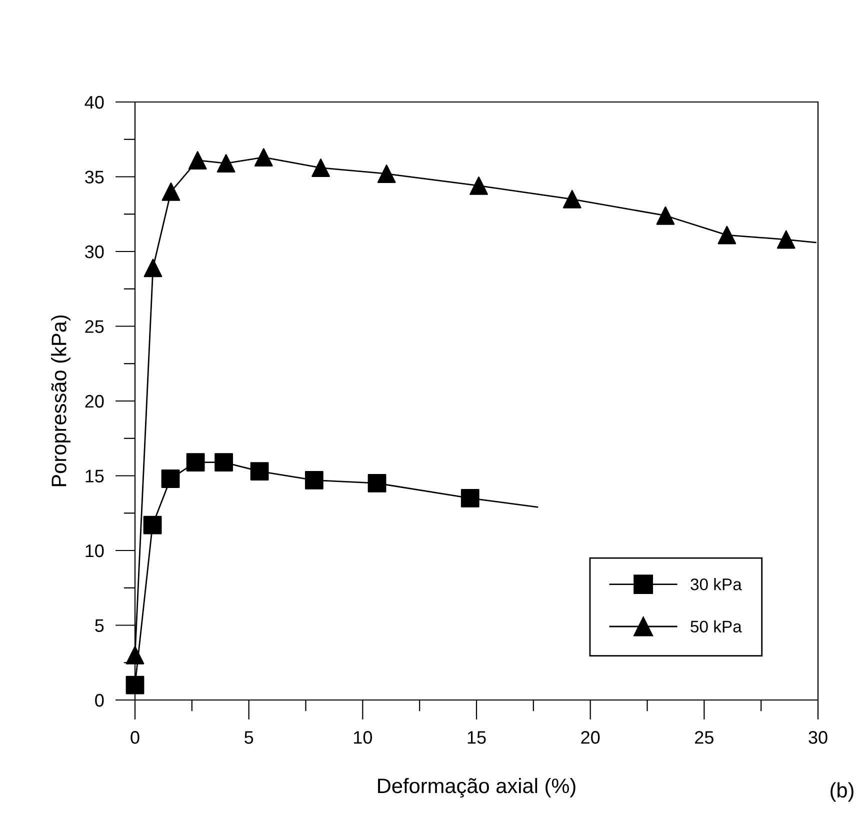 Image resolution: width=863 pixels, height=837 pixels. I want to click on y-axis-title: Poropressão (kPa), so click(60, 400).